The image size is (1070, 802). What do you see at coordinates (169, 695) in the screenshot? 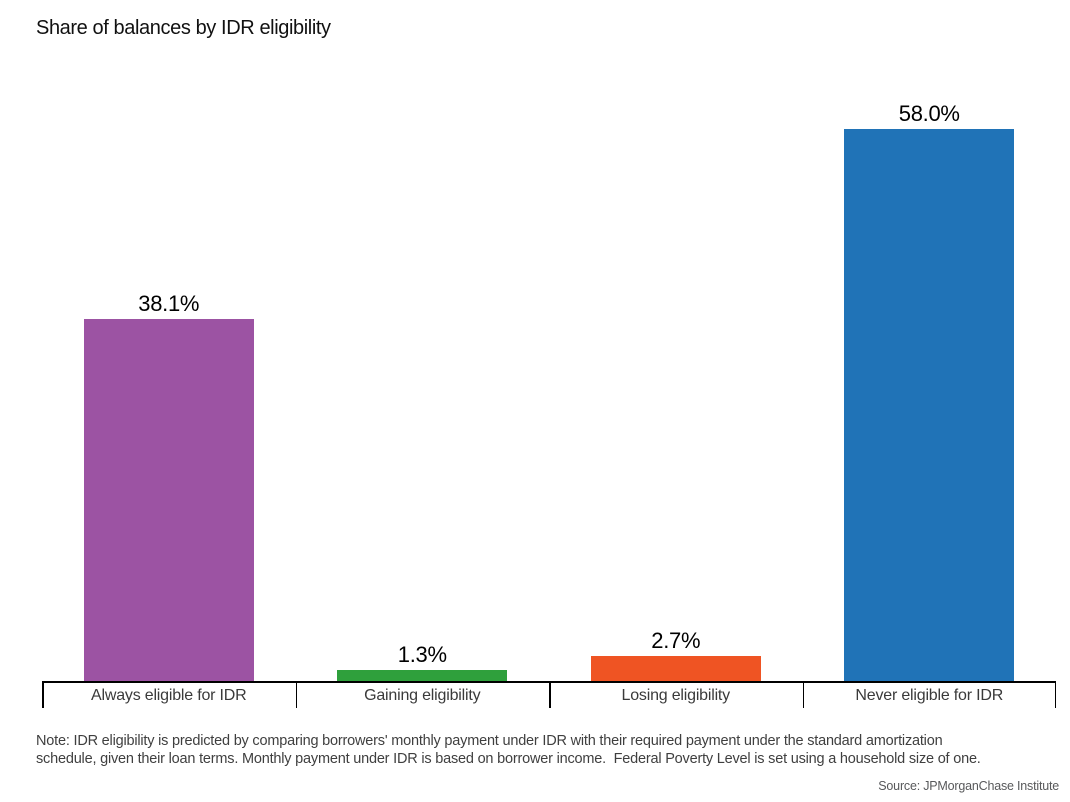
I see `category-label: Always eligible for IDR` at bounding box center [169, 695].